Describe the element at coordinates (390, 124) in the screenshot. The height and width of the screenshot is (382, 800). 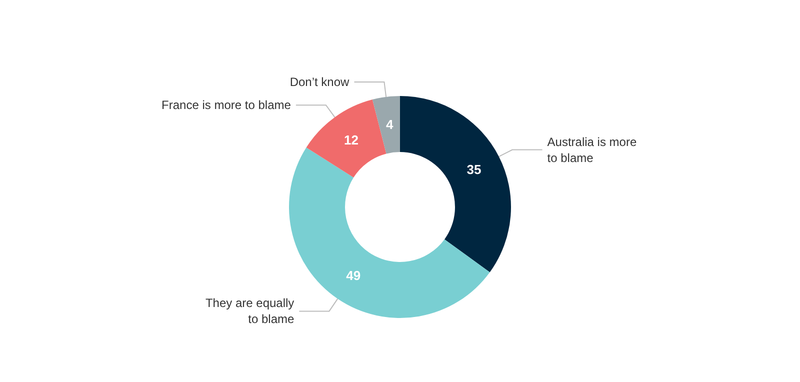
I see `data-label: 4` at that location.